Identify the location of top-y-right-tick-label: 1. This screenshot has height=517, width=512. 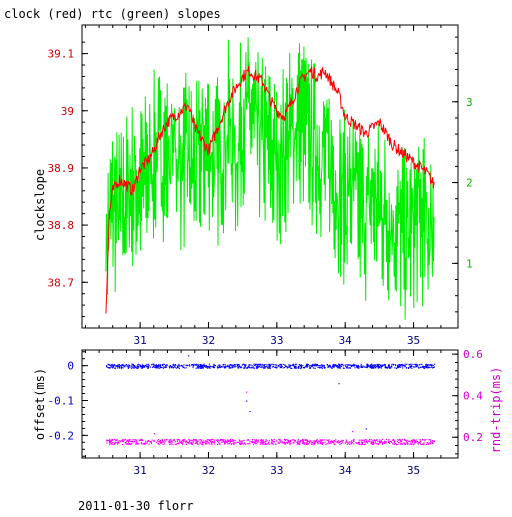
(469, 263).